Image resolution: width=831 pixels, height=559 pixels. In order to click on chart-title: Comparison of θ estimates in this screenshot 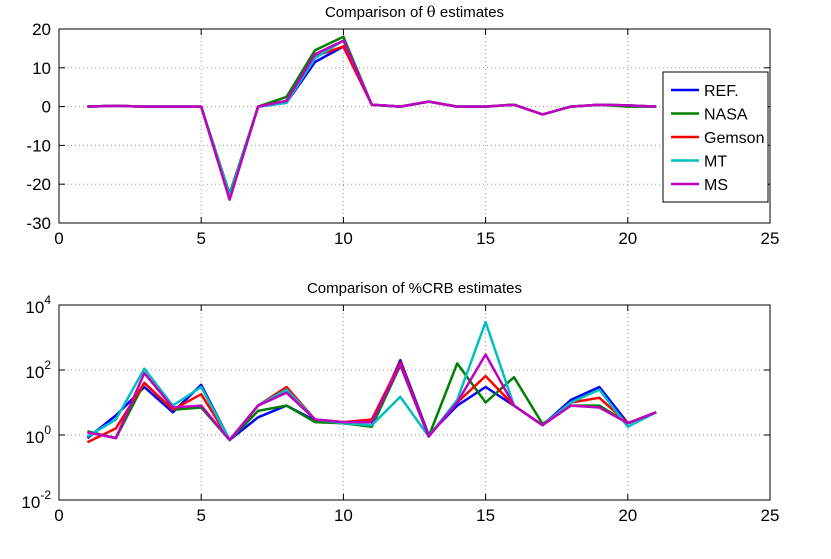, I will do `click(414, 12)`.